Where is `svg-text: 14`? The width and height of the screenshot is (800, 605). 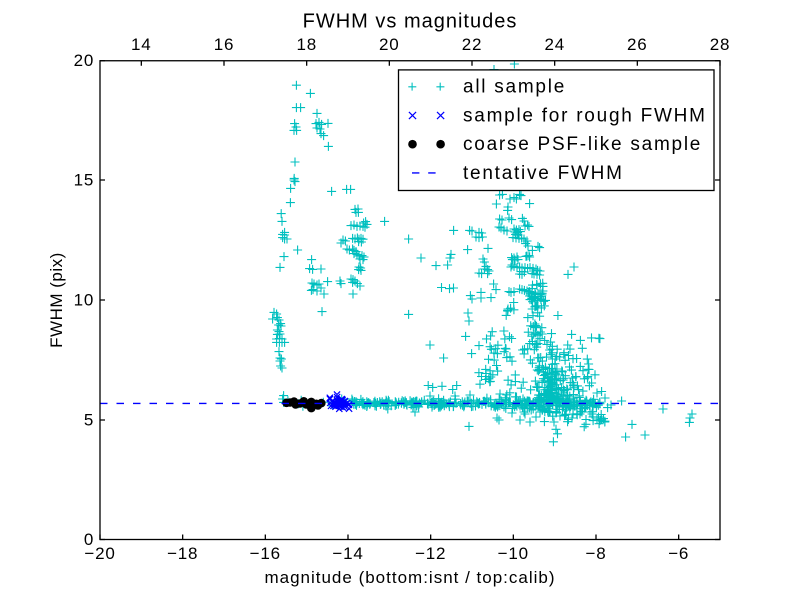
svg-text: 14 is located at coordinates (141, 44).